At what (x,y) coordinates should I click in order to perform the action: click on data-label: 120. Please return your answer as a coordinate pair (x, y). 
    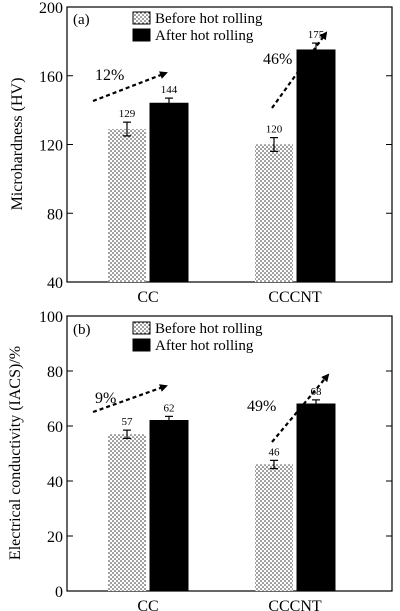
    Looking at the image, I should click on (274, 130).